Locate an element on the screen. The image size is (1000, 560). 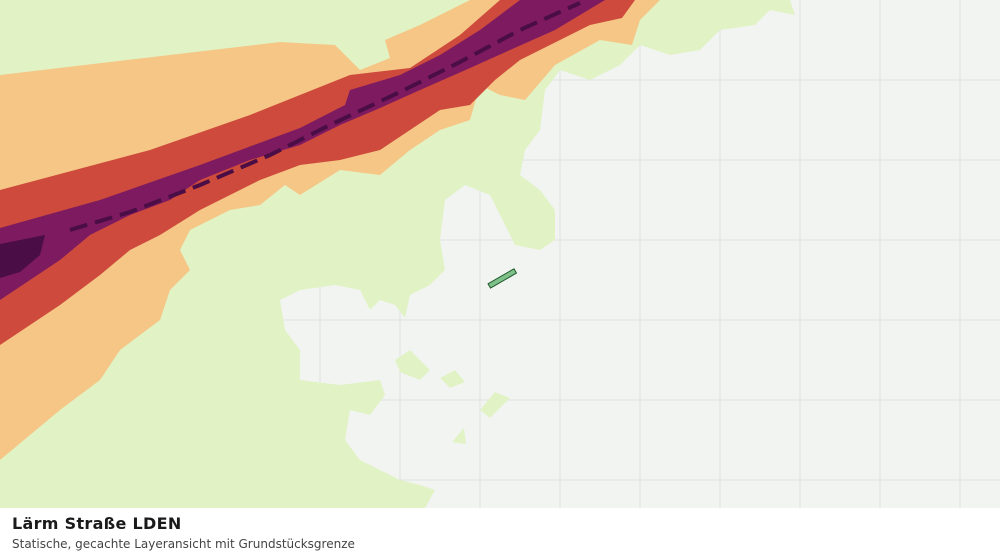
layer-title: Lärm Straße LDEN is located at coordinates (97, 523).